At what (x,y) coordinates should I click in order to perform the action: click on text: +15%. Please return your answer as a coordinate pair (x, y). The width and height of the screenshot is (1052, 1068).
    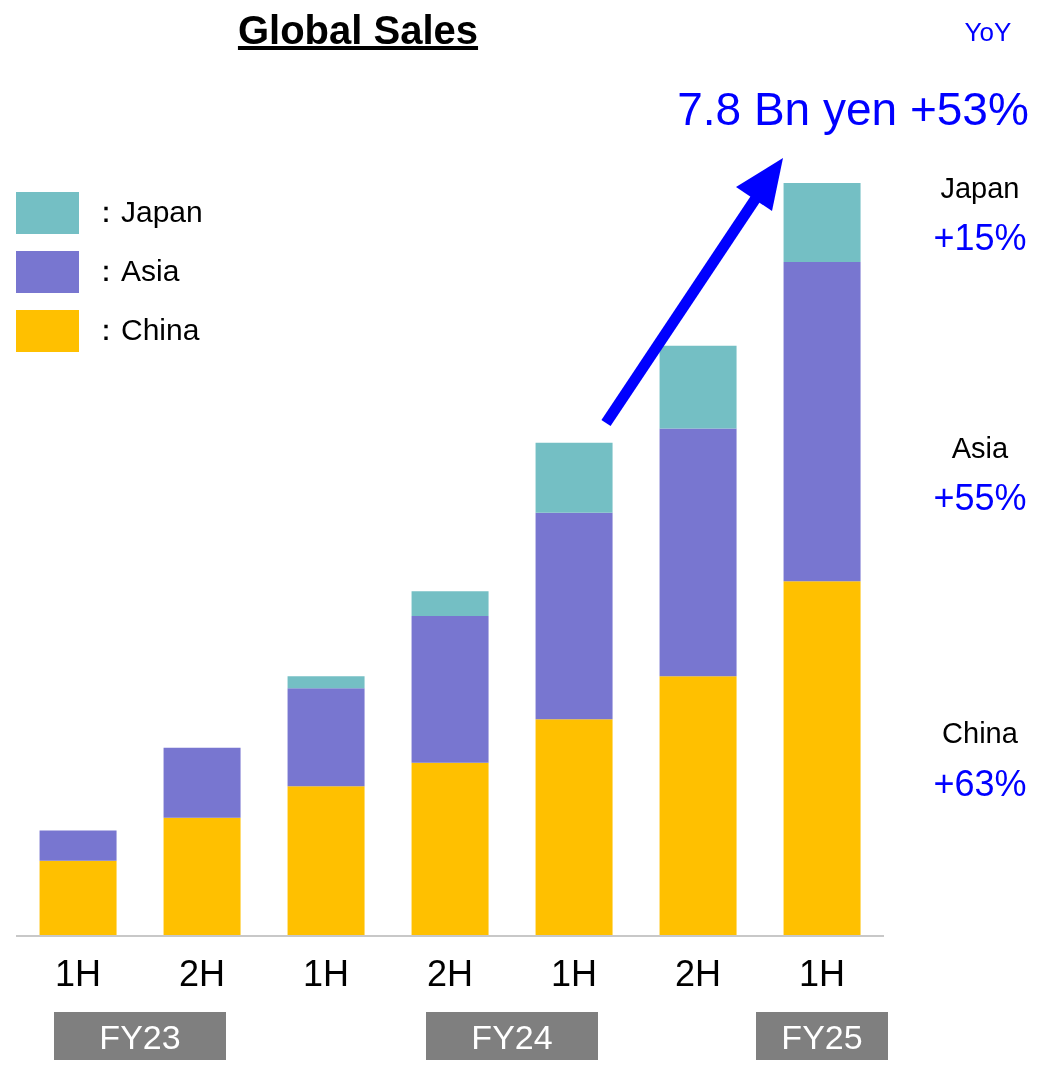
    Looking at the image, I should click on (980, 238).